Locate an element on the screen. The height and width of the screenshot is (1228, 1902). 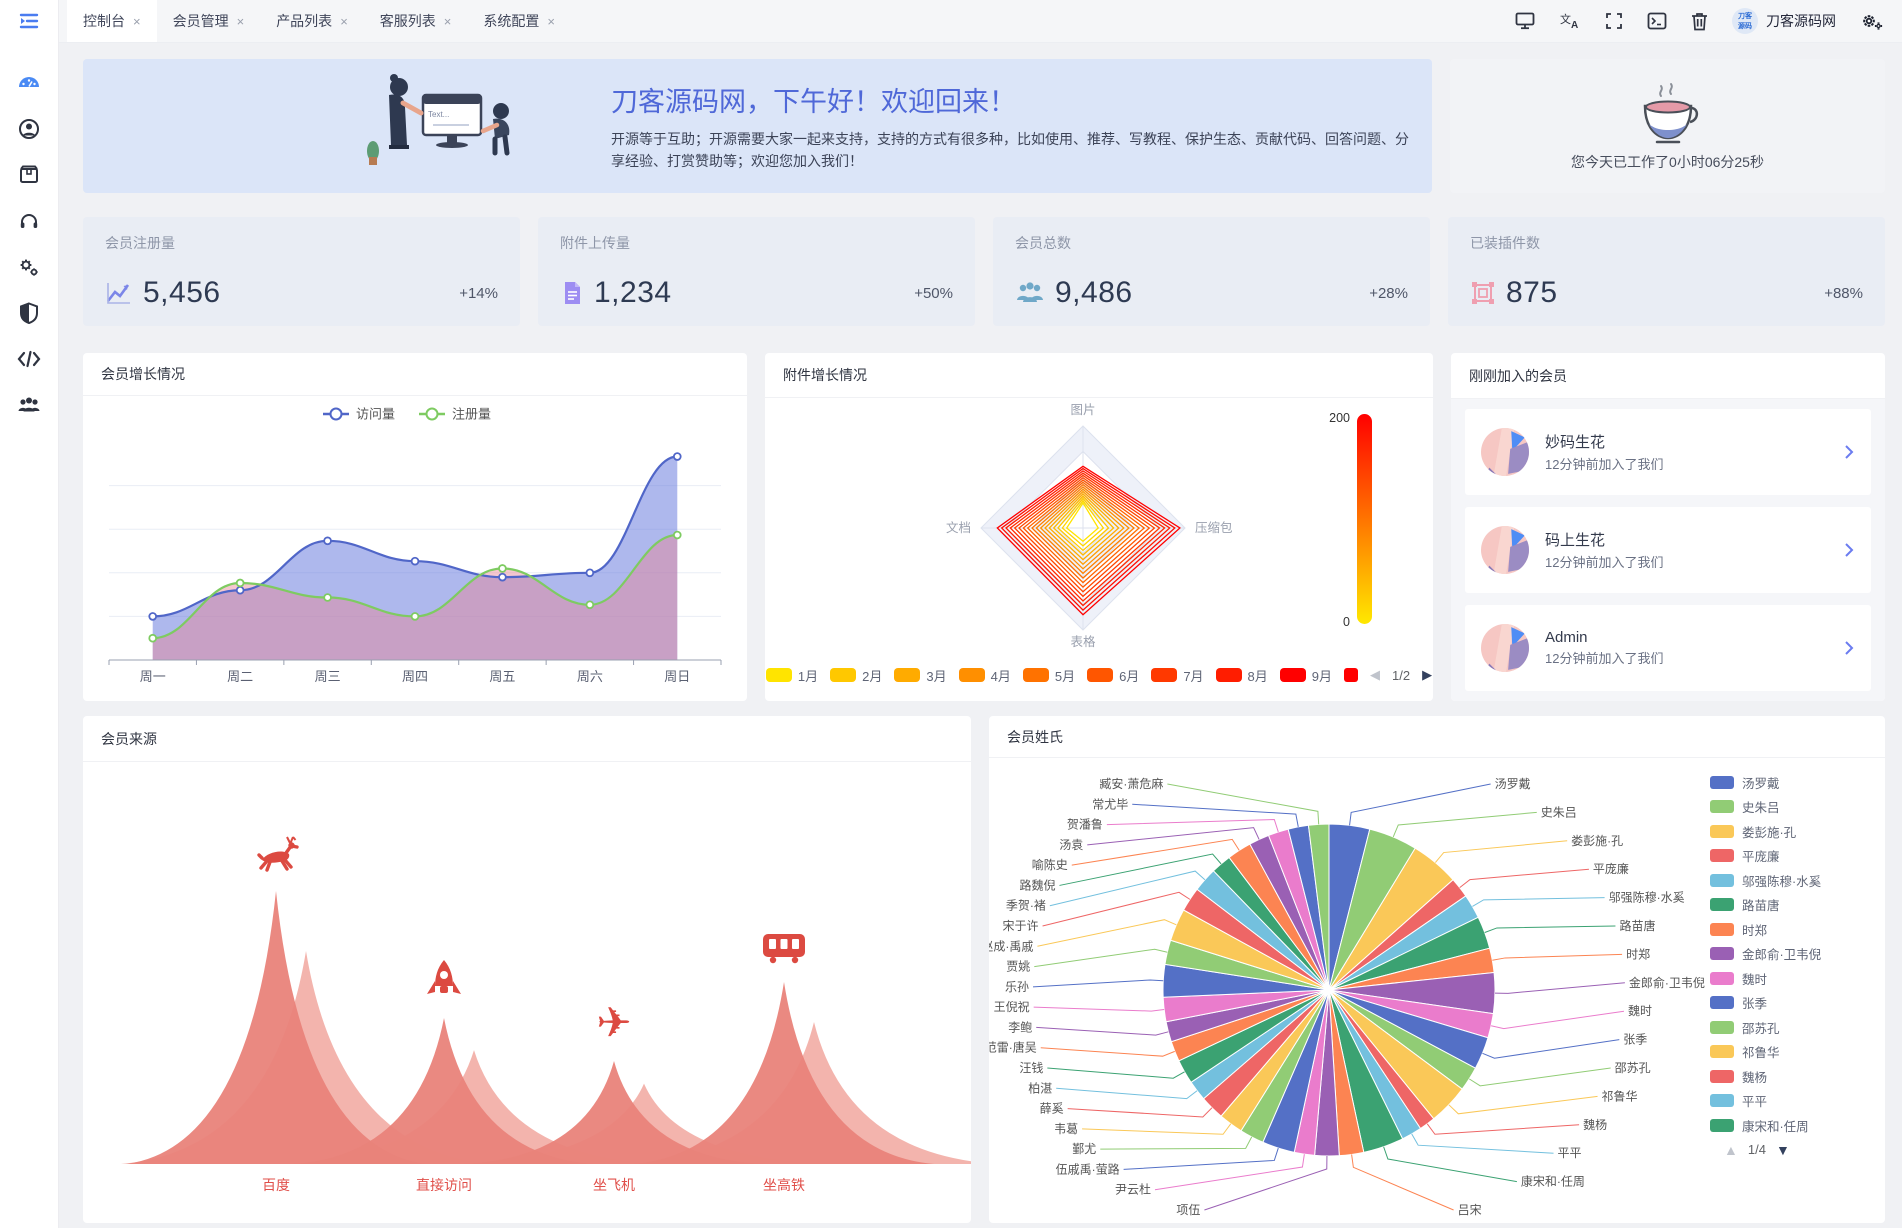
pie-legend-item: 康宋和·任周 is located at coordinates (1797, 1125).